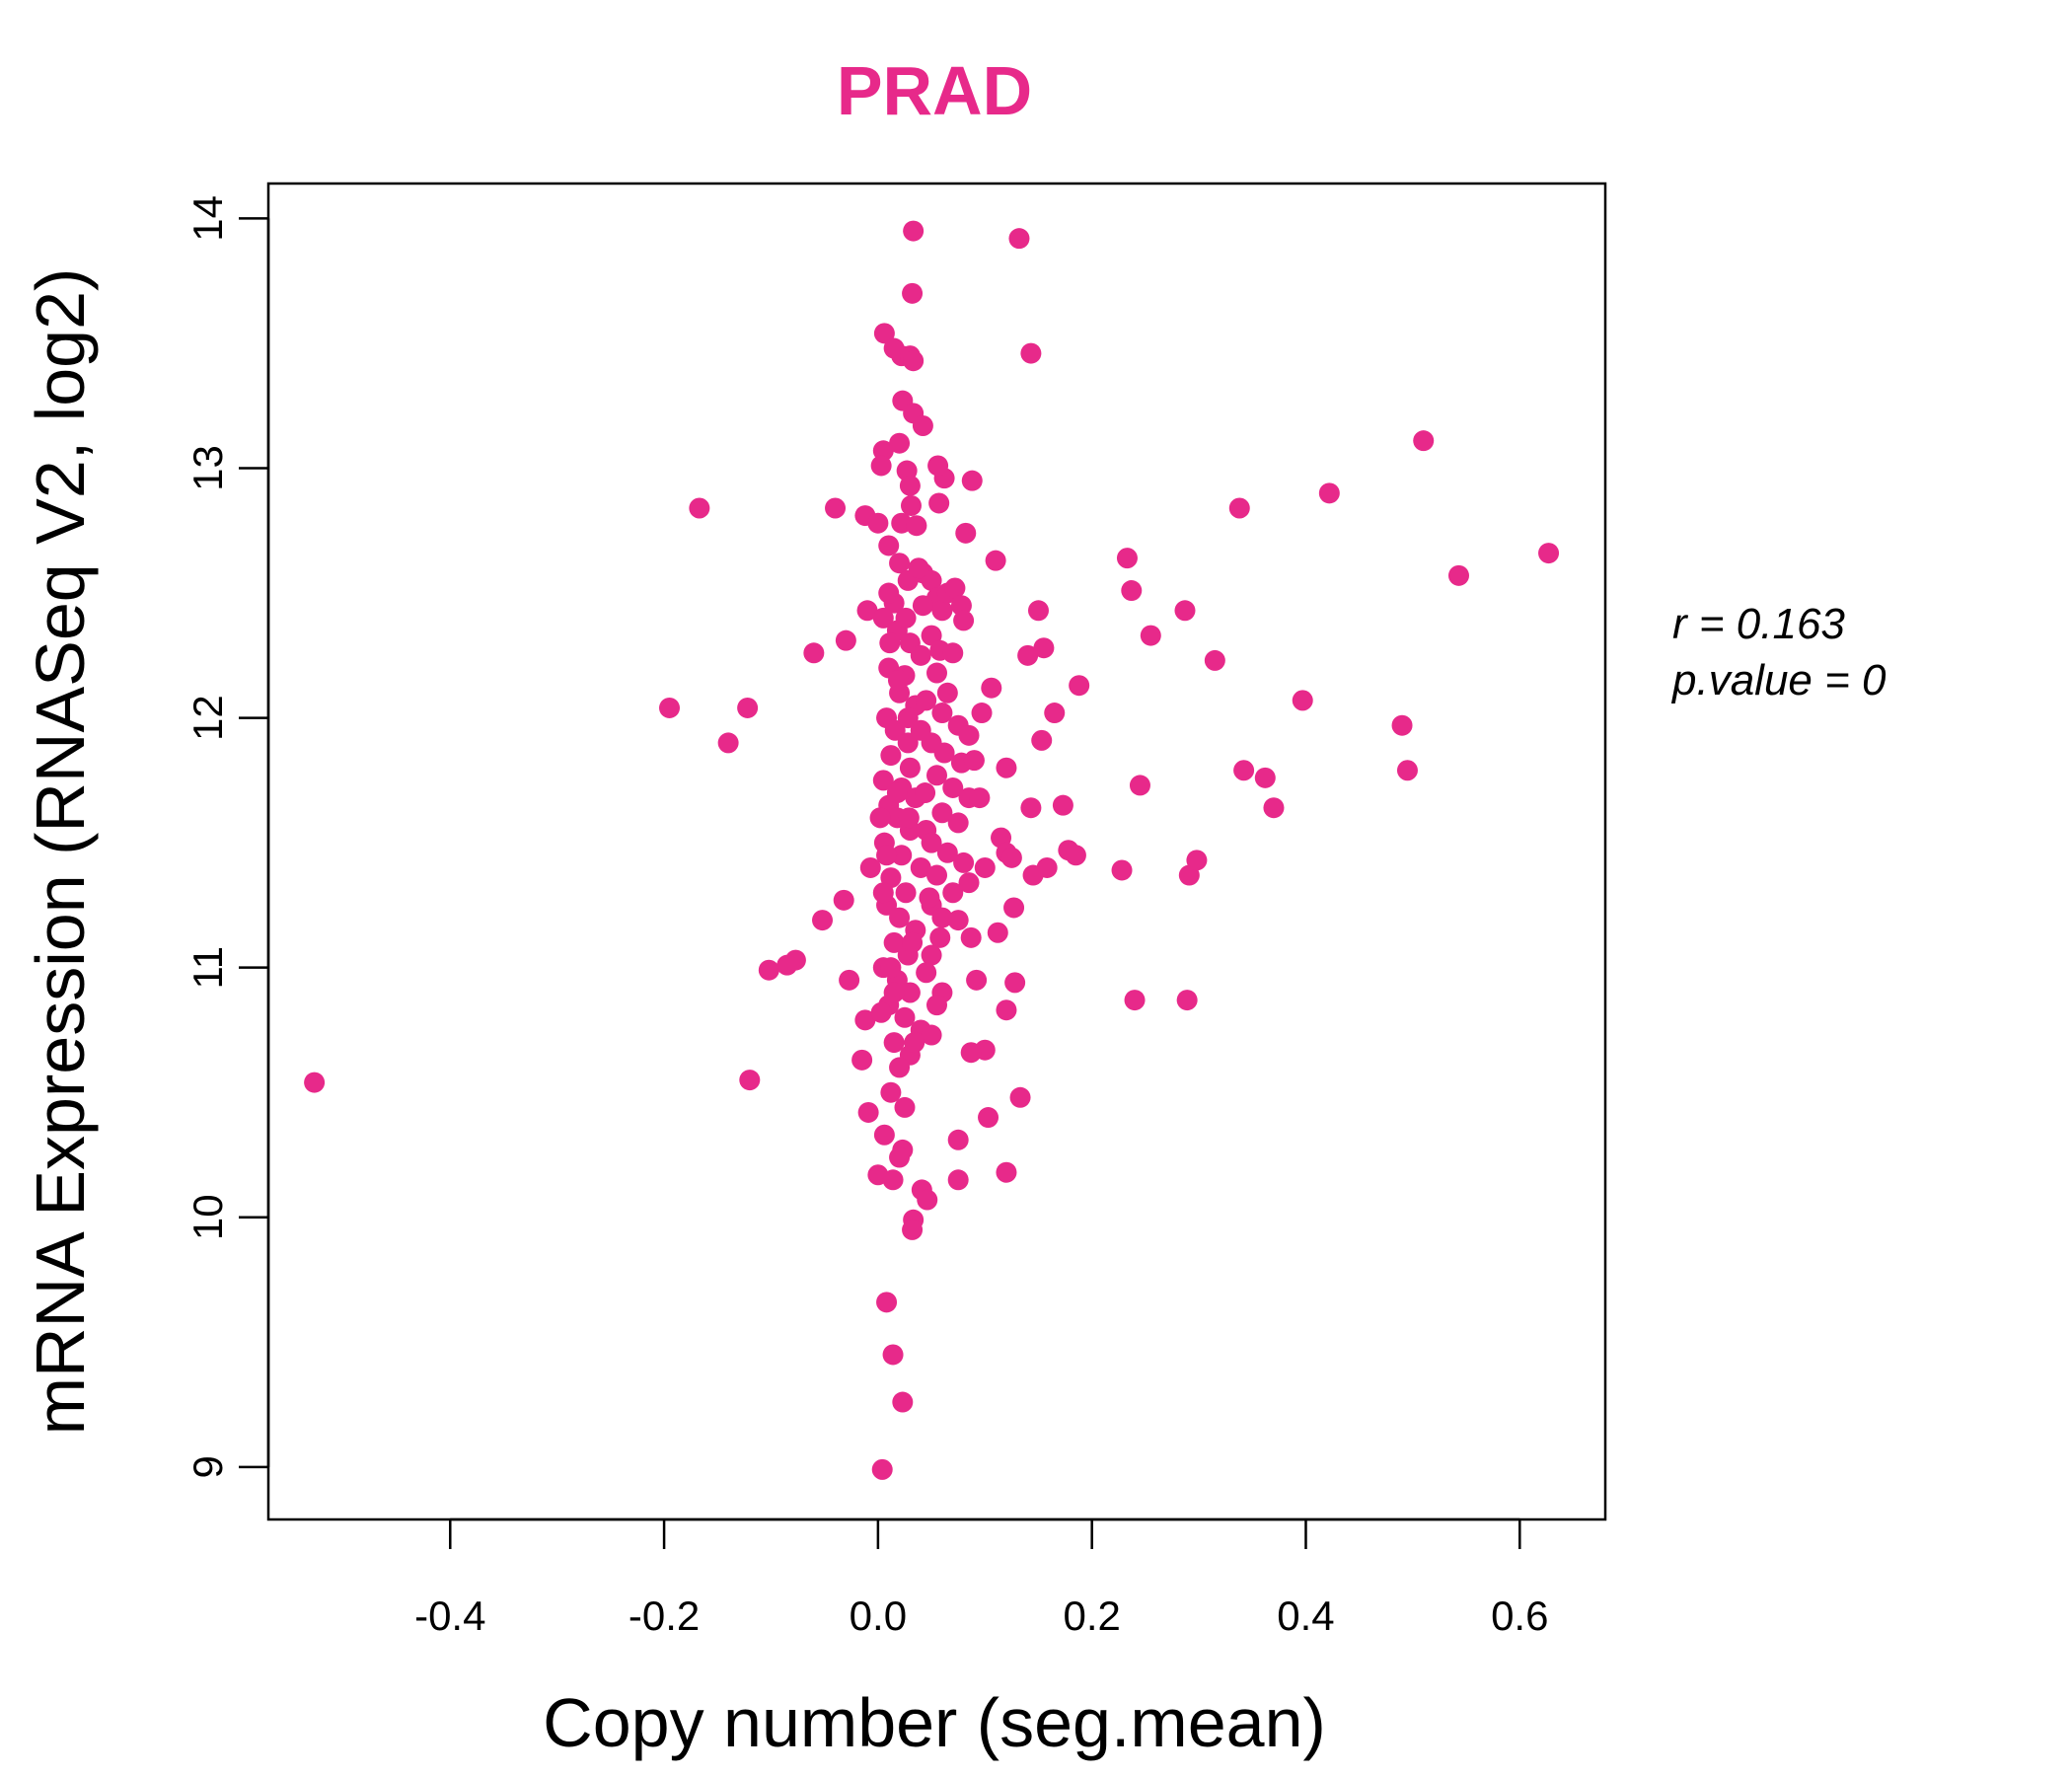 The width and height of the screenshot is (2072, 1776). I want to click on y-tick-label: 9, so click(208, 1467).